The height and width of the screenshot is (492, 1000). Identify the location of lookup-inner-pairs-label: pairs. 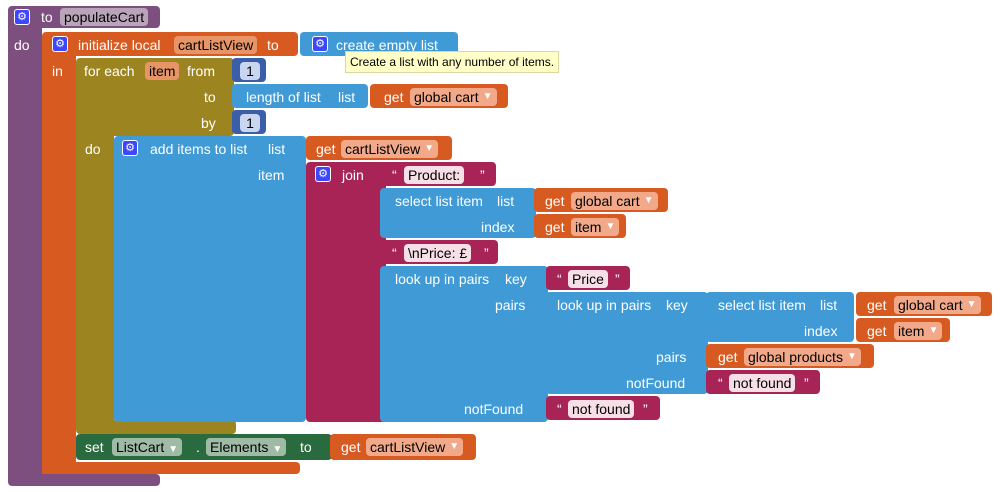
(671, 357).